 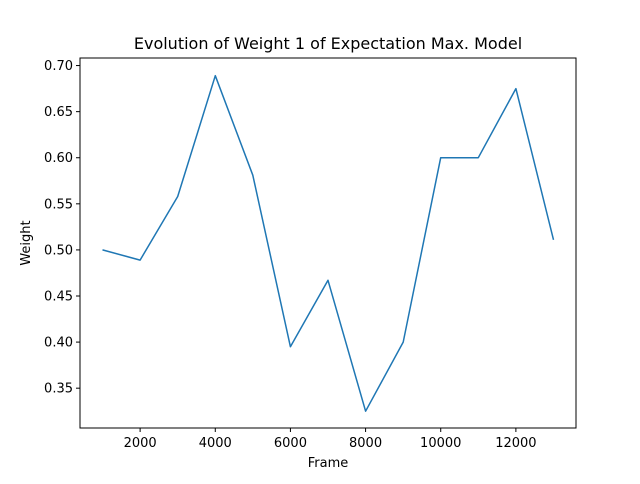 I want to click on x-axis-label: Frame, so click(x=328, y=463).